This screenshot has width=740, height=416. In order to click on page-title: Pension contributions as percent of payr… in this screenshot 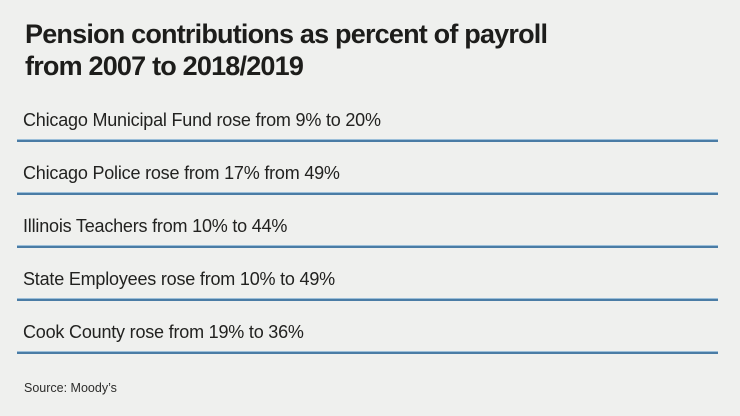, I will do `click(371, 50)`.